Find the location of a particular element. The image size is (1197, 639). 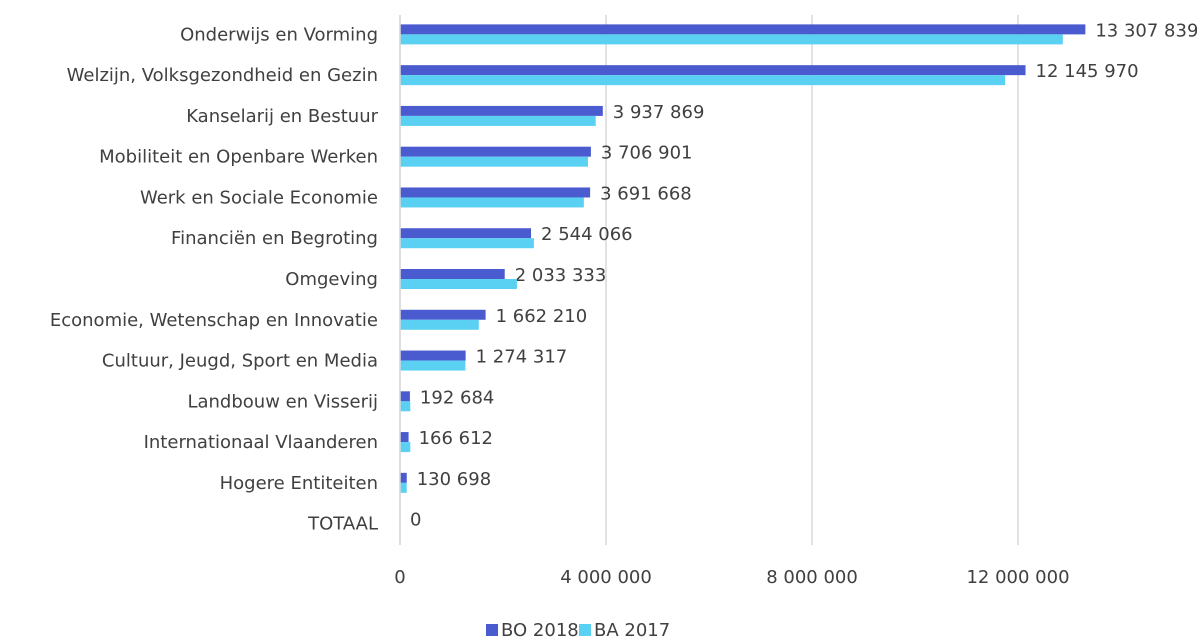

data-label: 1 274 317 is located at coordinates (522, 357).